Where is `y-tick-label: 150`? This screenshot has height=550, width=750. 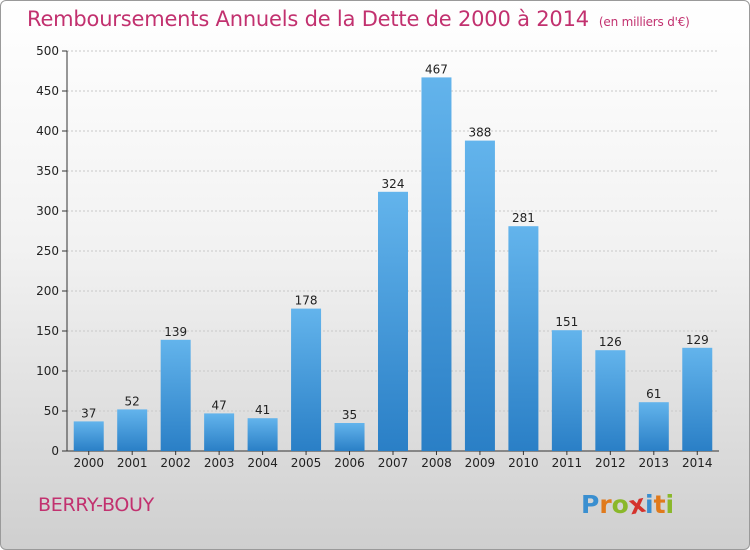
y-tick-label: 150 is located at coordinates (47, 331).